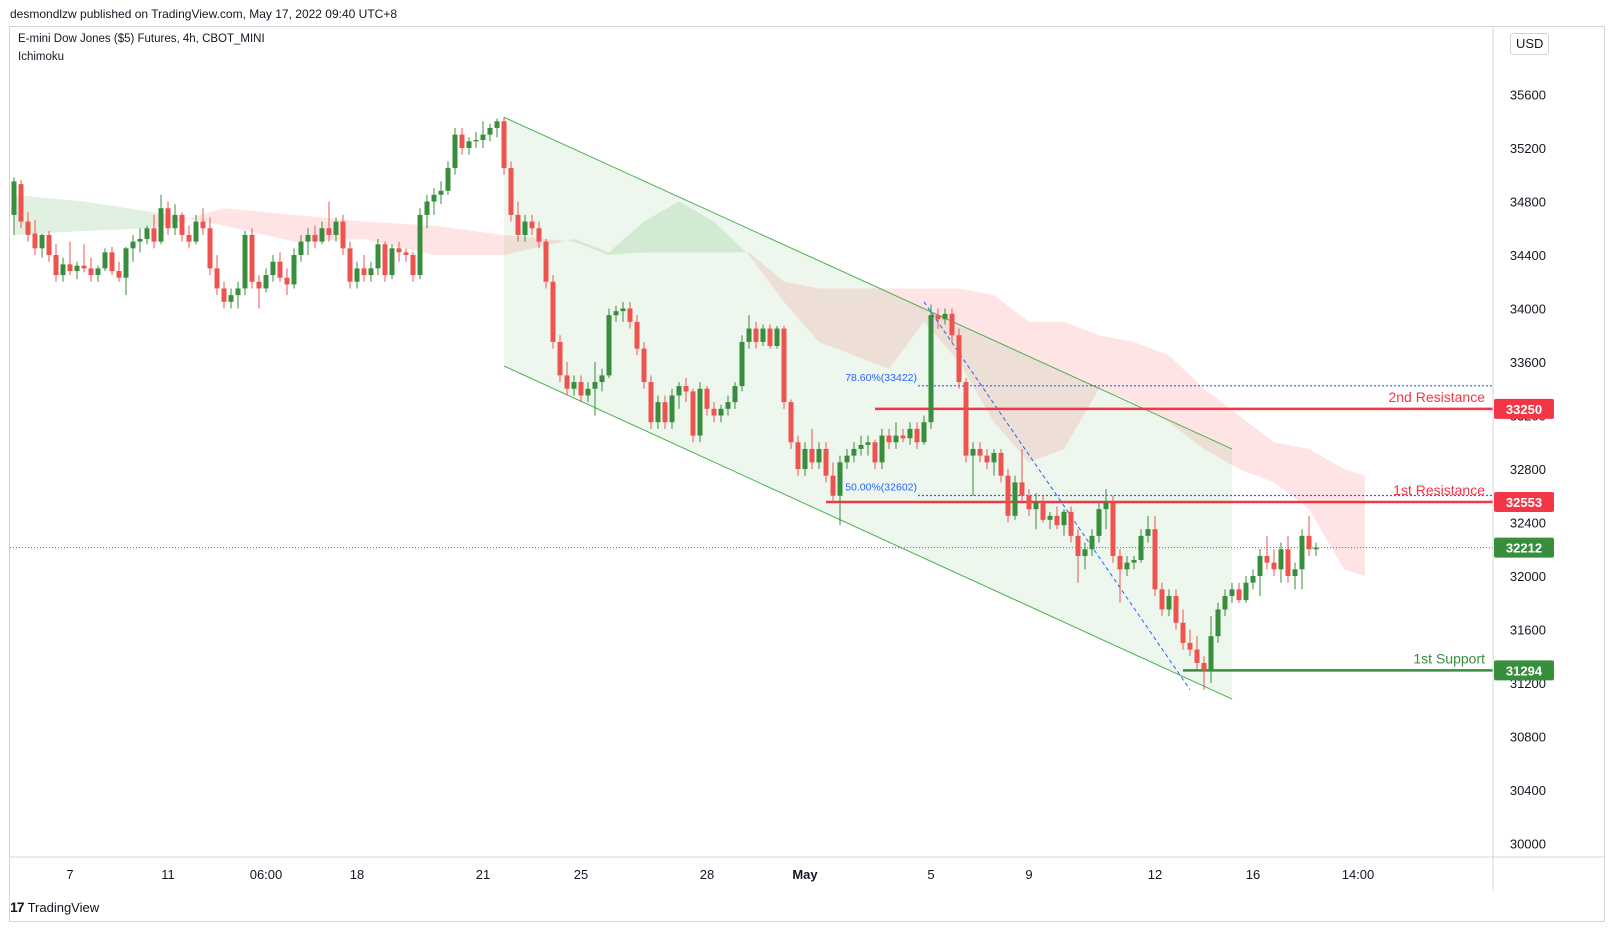 This screenshot has width=1608, height=950. Describe the element at coordinates (1436, 397) in the screenshot. I see `level-label-resistance: 2nd Resistance` at that location.